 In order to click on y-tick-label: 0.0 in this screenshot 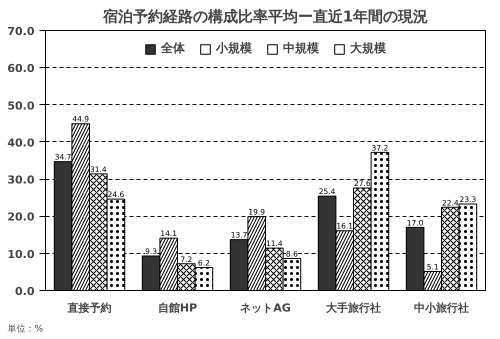, I will do `click(25, 291)`.